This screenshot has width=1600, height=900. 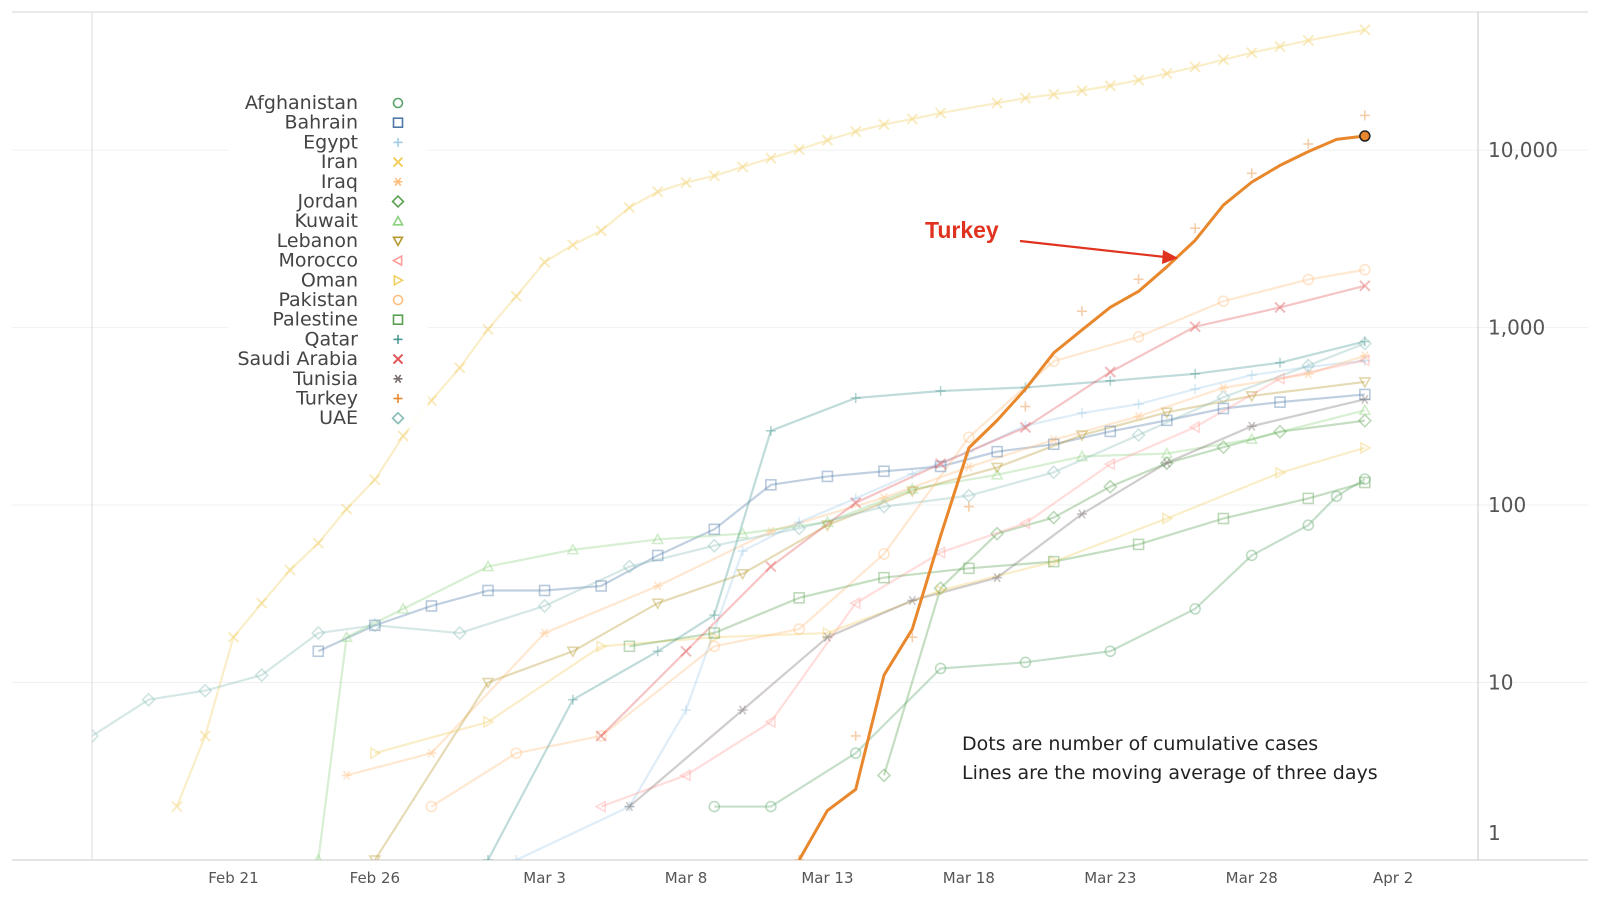 What do you see at coordinates (397, 260) in the screenshot?
I see `legend-marker-morocco` at bounding box center [397, 260].